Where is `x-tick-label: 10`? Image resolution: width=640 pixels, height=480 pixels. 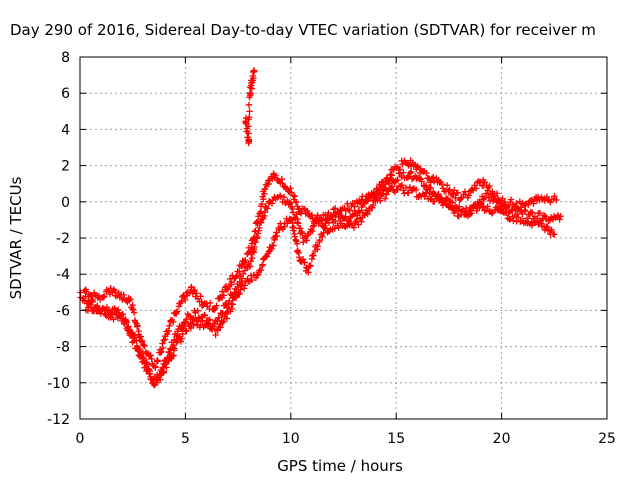 x-tick-label: 10 is located at coordinates (291, 439).